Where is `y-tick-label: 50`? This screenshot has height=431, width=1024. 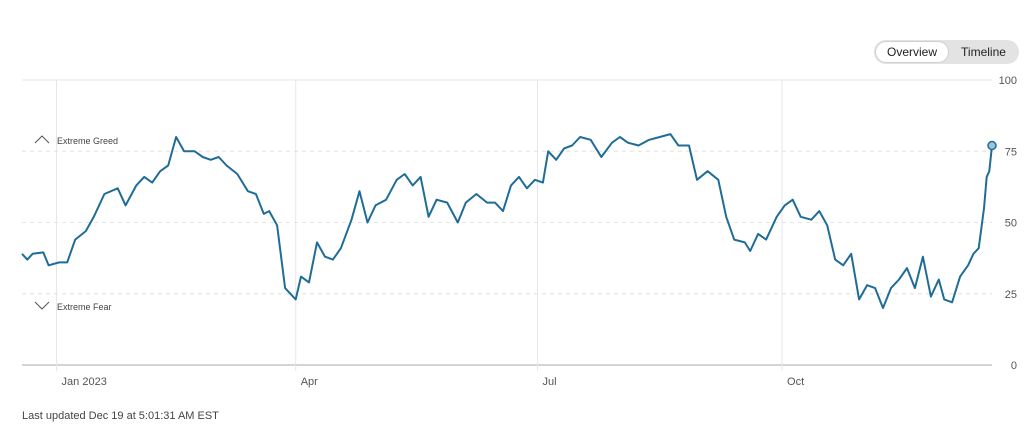 y-tick-label: 50 is located at coordinates (1011, 224).